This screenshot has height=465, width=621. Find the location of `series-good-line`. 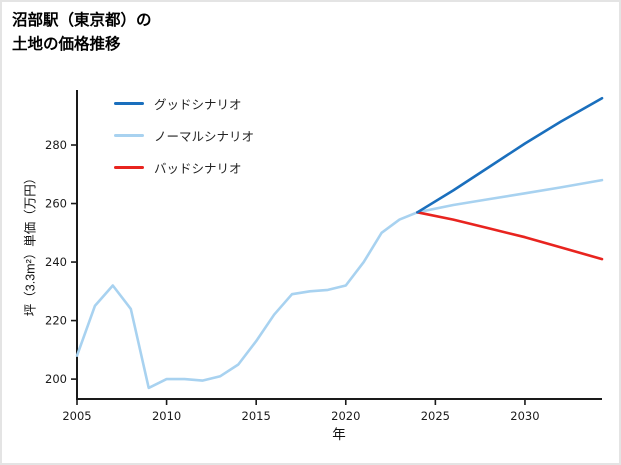

series-good-line is located at coordinates (510, 155).